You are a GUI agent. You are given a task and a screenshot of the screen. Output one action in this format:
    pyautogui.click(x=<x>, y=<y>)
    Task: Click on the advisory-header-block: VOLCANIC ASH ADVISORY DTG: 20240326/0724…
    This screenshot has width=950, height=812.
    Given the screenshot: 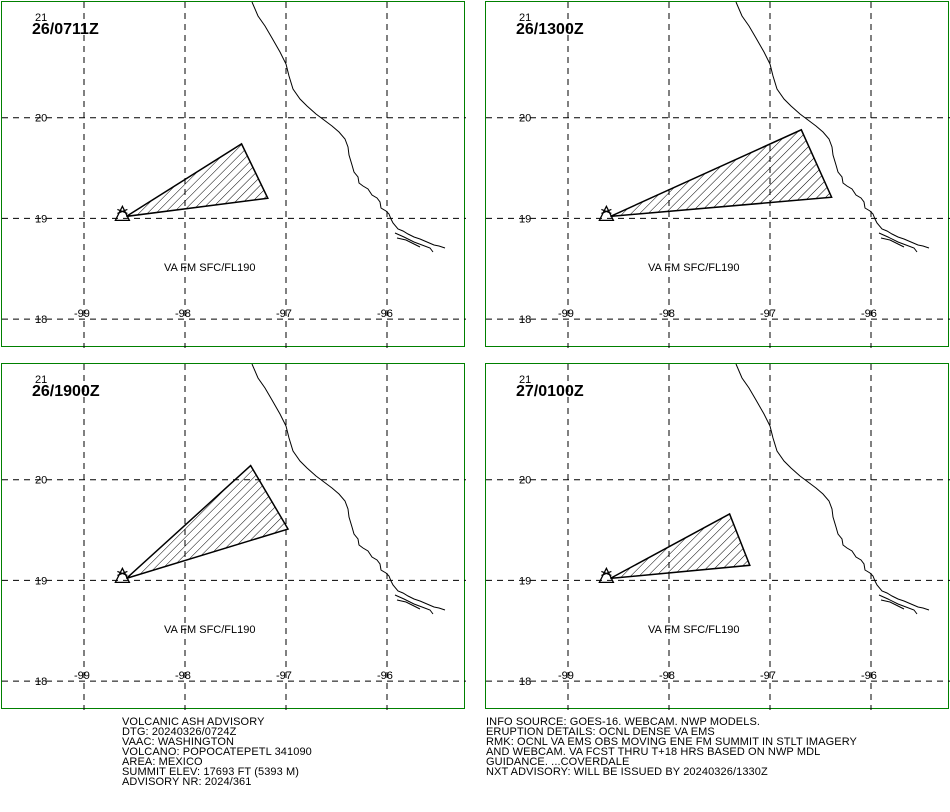 What is the action you would take?
    pyautogui.click(x=217, y=752)
    